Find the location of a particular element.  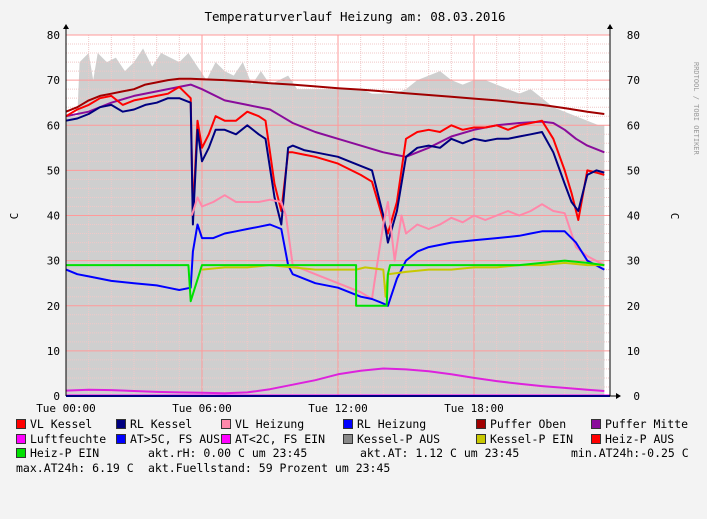

y-tick-label-right: 20 is located at coordinates (633, 306).